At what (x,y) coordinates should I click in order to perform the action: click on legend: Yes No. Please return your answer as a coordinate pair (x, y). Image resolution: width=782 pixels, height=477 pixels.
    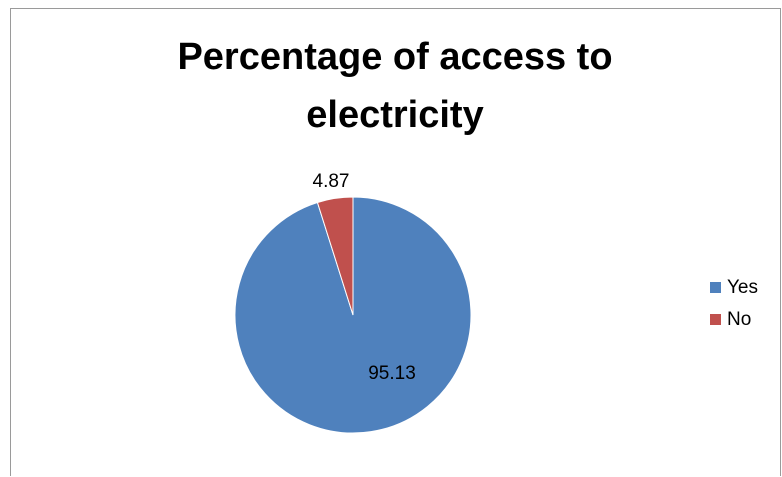
    Looking at the image, I should click on (734, 308).